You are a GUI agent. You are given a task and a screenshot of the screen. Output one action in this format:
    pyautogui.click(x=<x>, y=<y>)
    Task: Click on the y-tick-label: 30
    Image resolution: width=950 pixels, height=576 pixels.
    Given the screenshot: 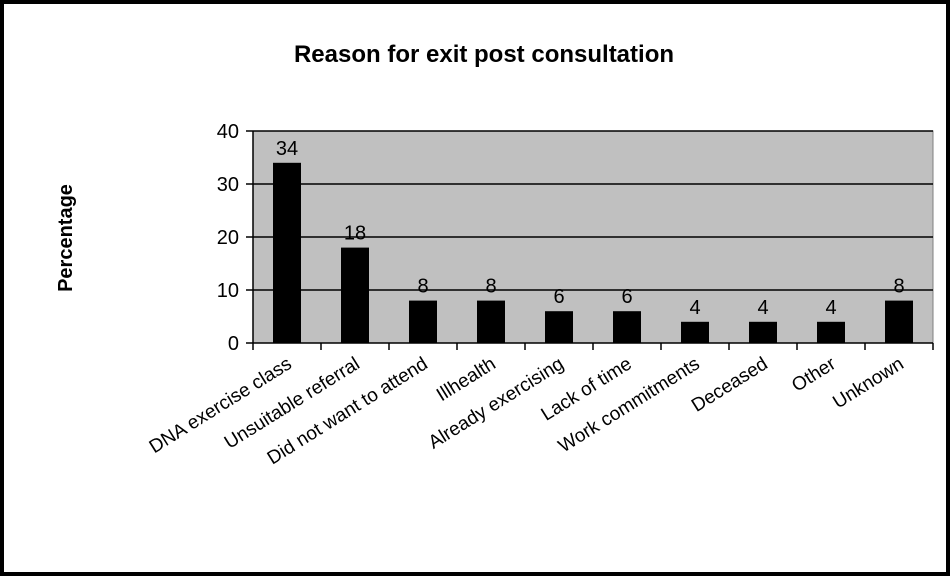 What is the action you would take?
    pyautogui.click(x=228, y=185)
    